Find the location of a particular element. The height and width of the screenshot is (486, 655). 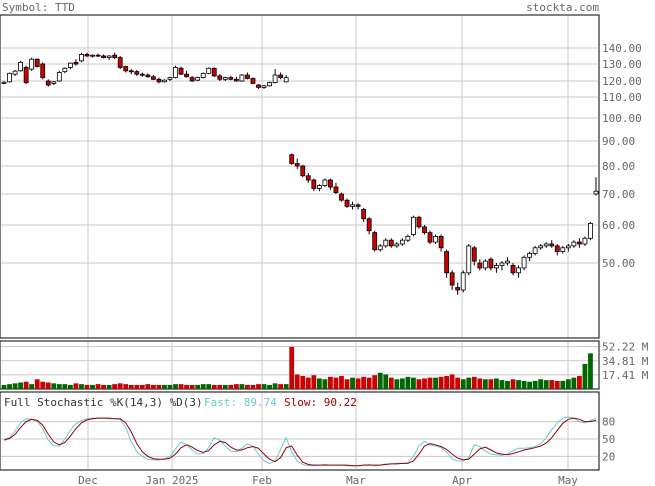

x-tick-label: Jan 2025 is located at coordinates (172, 480).